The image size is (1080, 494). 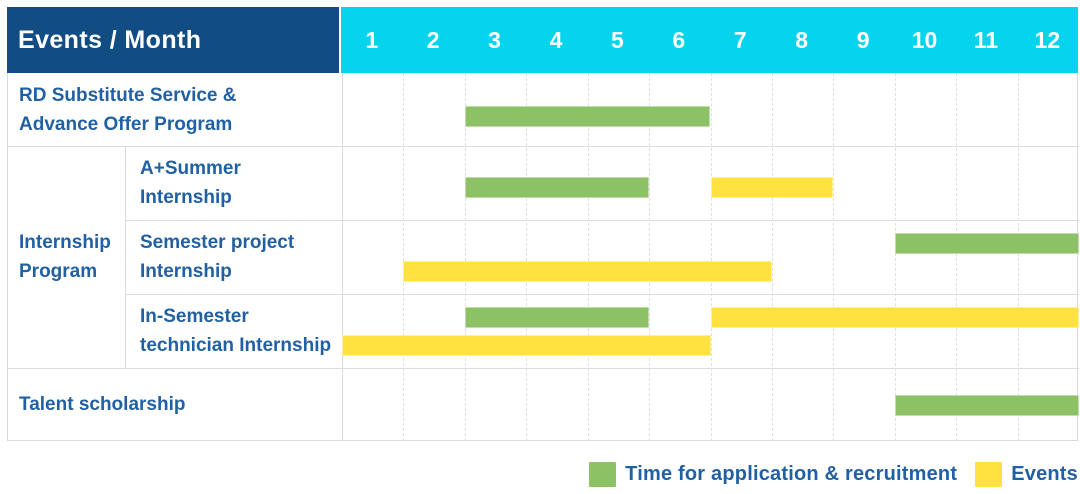 What do you see at coordinates (110, 39) in the screenshot?
I see `events-month-header-label: Events / Month` at bounding box center [110, 39].